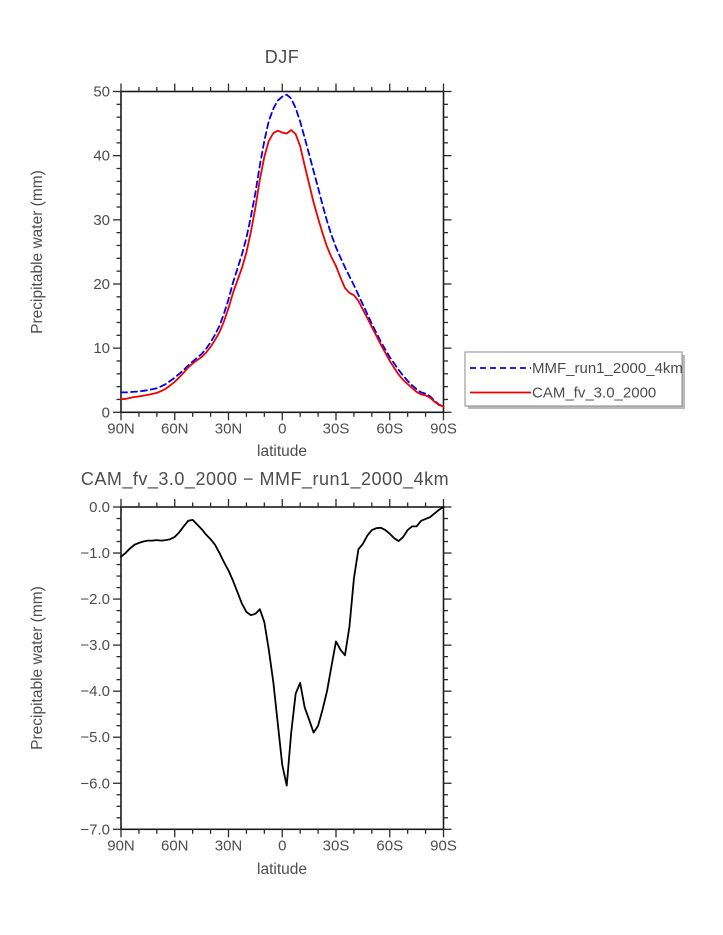  I want to click on difference-panel-title: CAM_fv_3.0_2000 − MMF_run1_2000_4km, so click(265, 479).